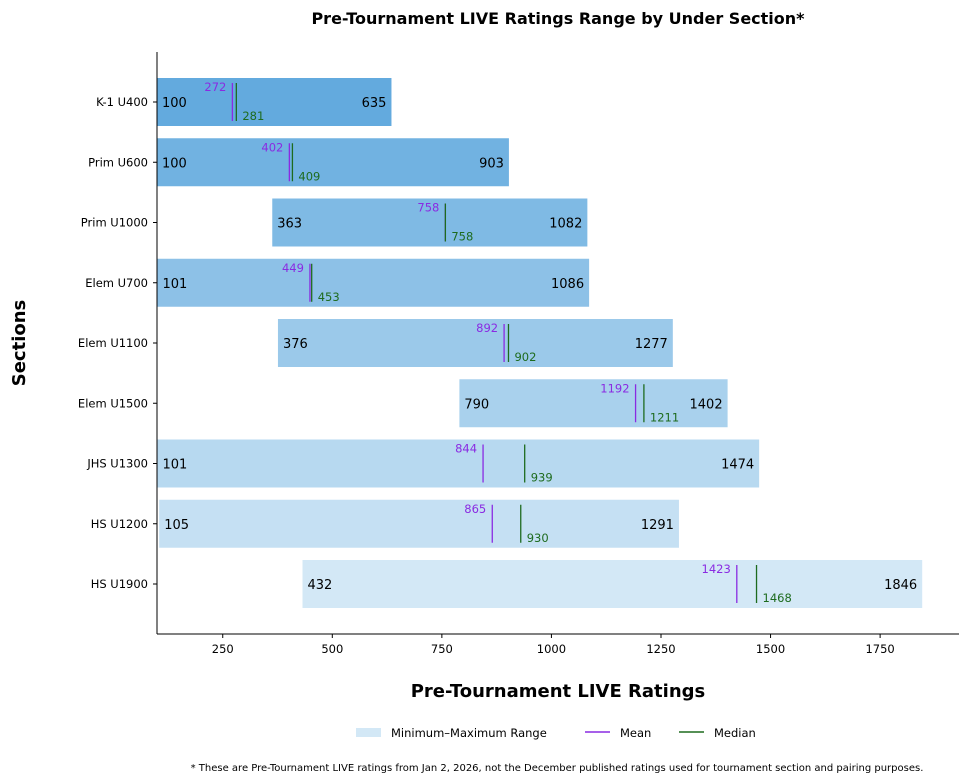 The height and width of the screenshot is (782, 976). I want to click on max-label: 1086, so click(567, 284).